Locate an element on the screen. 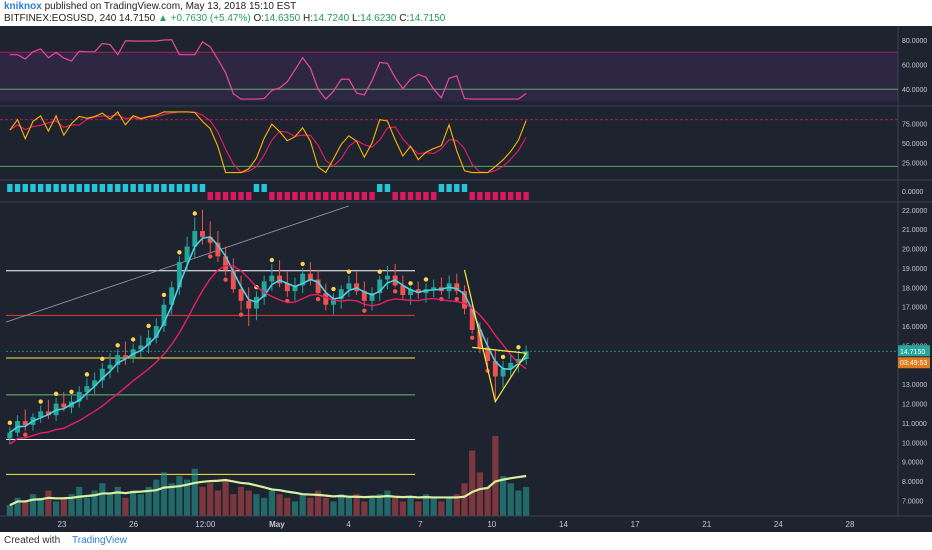 The height and width of the screenshot is (550, 932). time-axis: 23 26 12:00 May 4 7 10 14 17 21 24 28 is located at coordinates (466, 522).